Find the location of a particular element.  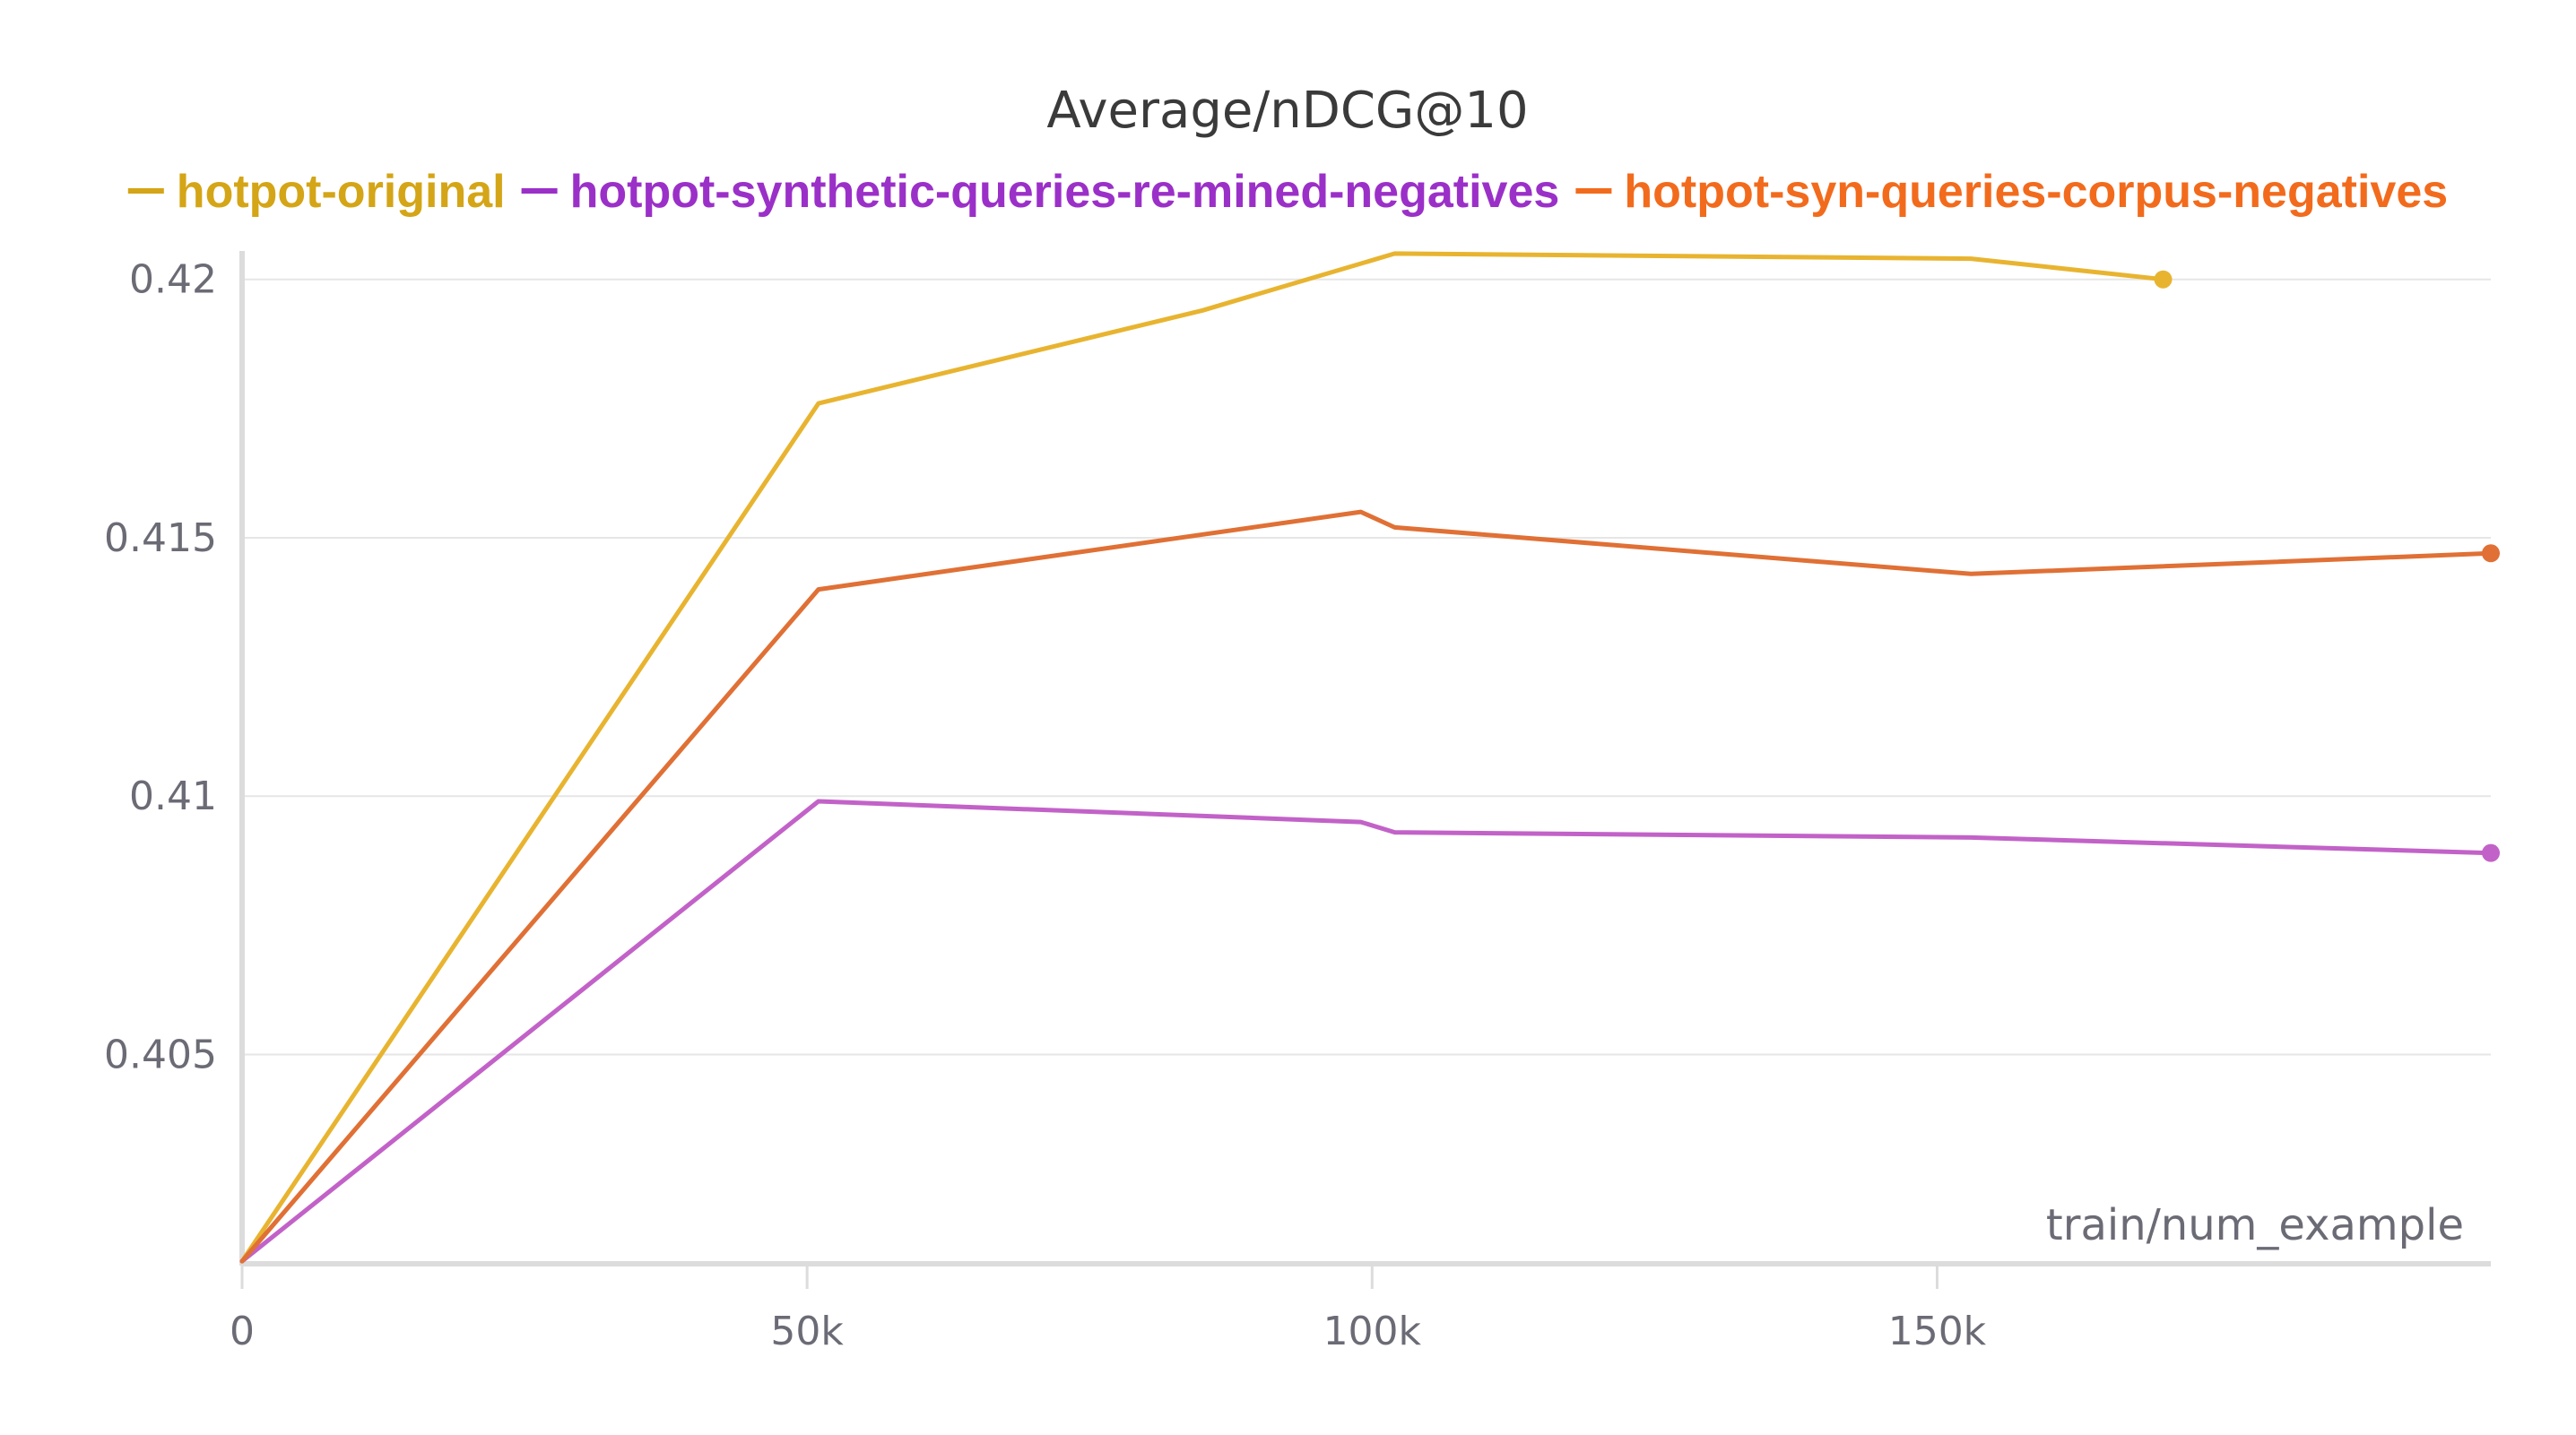

legend-label: hotpot-original is located at coordinates (341, 192).